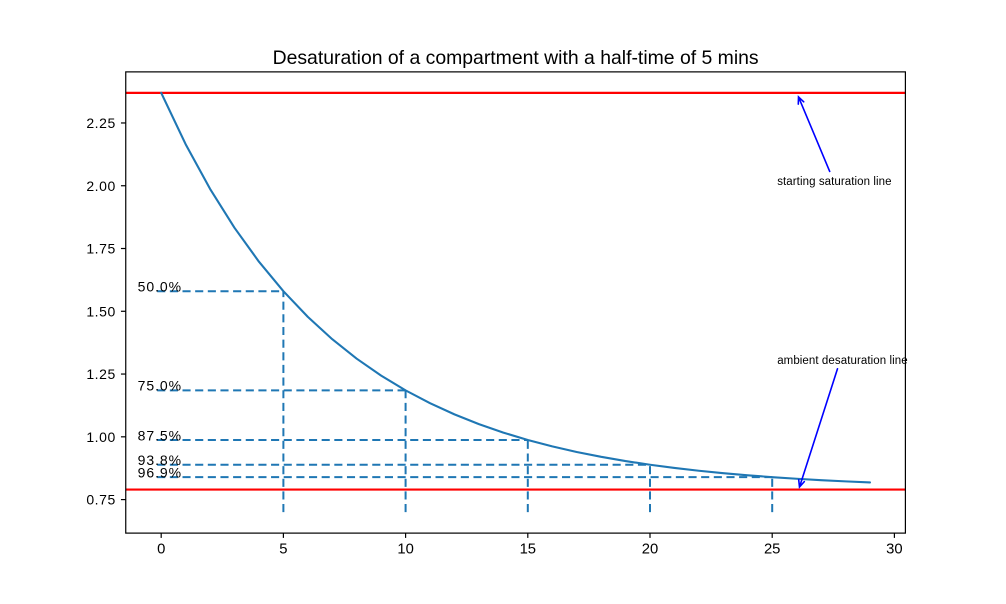  What do you see at coordinates (100, 249) in the screenshot?
I see `svg-text: 1.75` at bounding box center [100, 249].